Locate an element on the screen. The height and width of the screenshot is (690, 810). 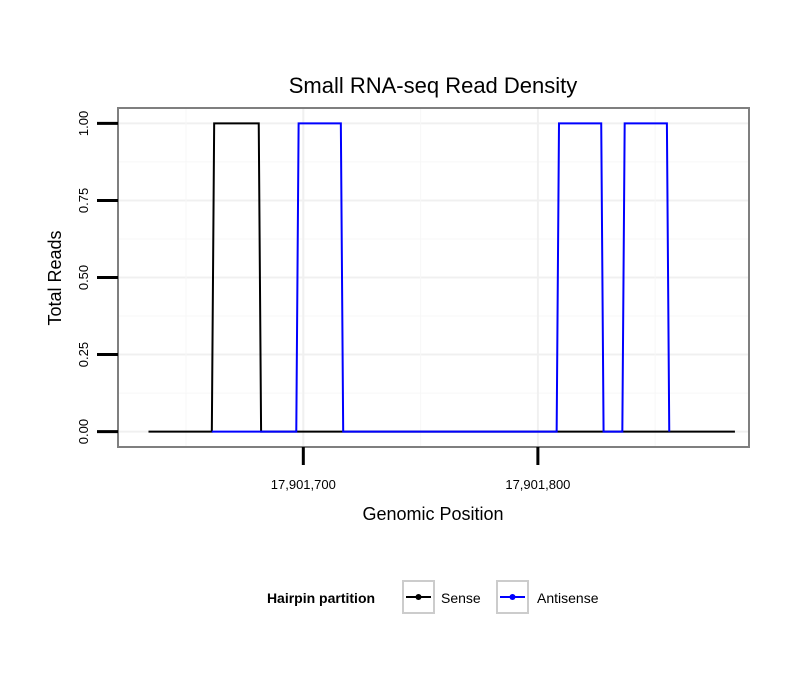
legend-item-sense: Sense is located at coordinates (441, 597).